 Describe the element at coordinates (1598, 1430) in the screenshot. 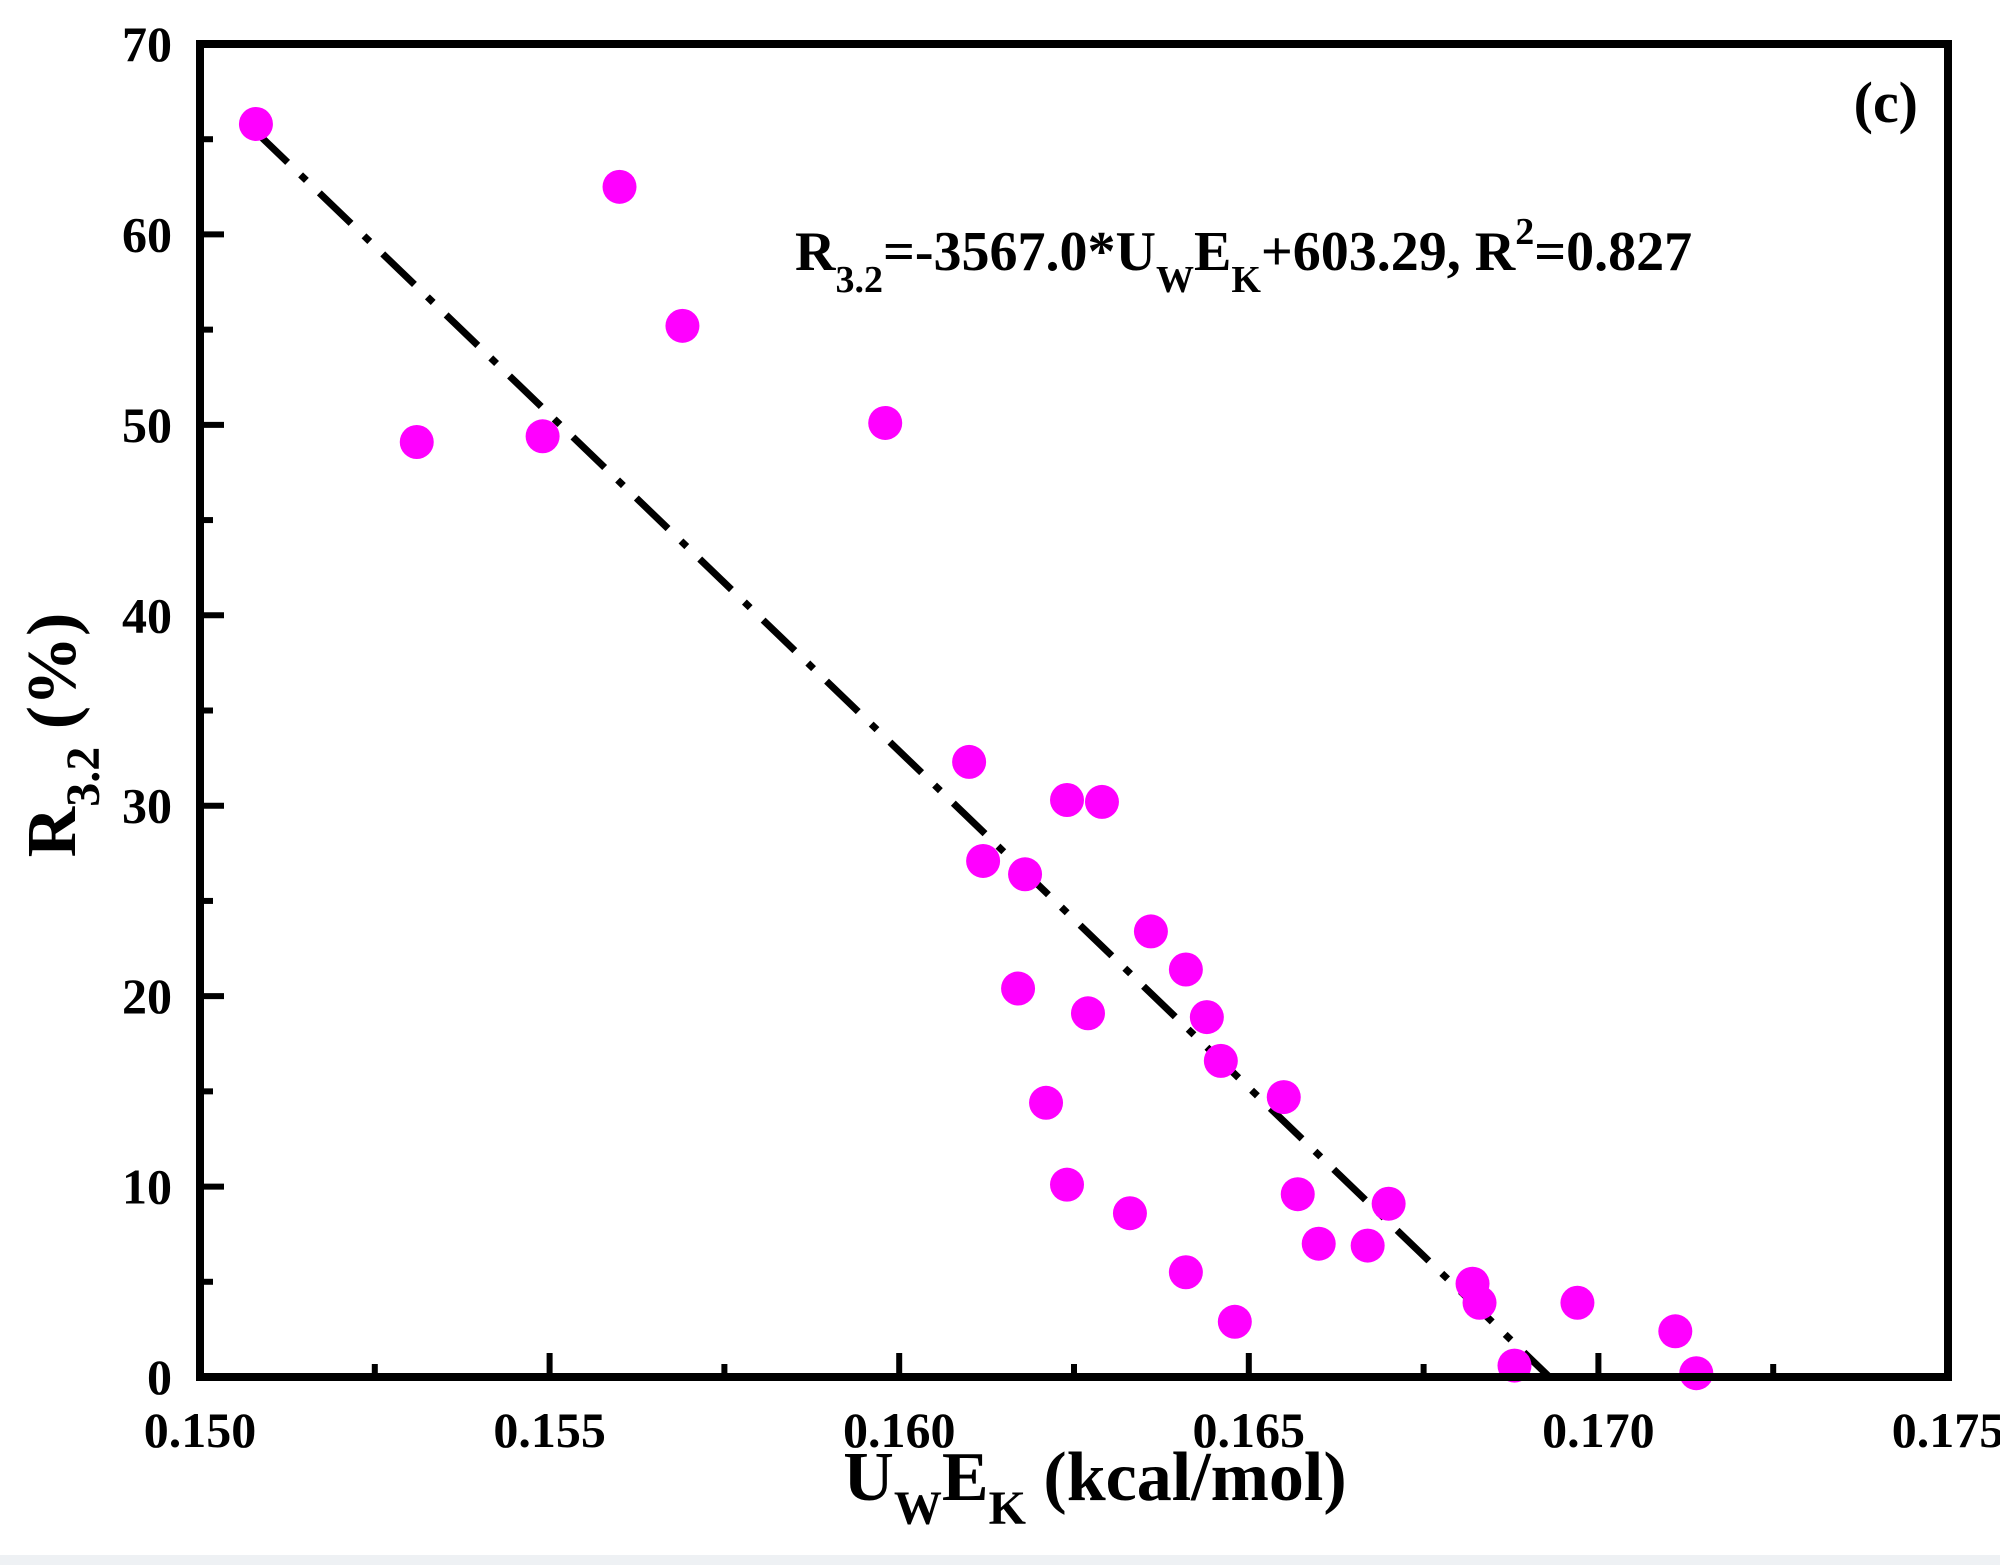

I see `x-tick-label: 0.170` at that location.